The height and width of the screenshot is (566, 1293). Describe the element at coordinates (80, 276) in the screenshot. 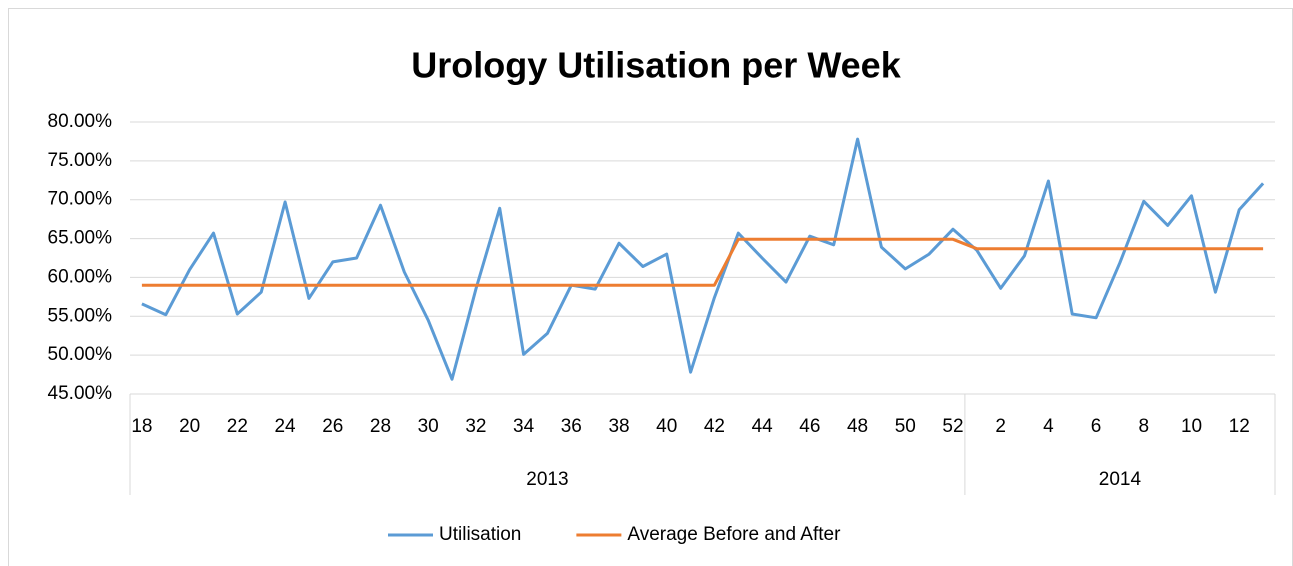

I see `y-tick-label: 60.00%` at that location.